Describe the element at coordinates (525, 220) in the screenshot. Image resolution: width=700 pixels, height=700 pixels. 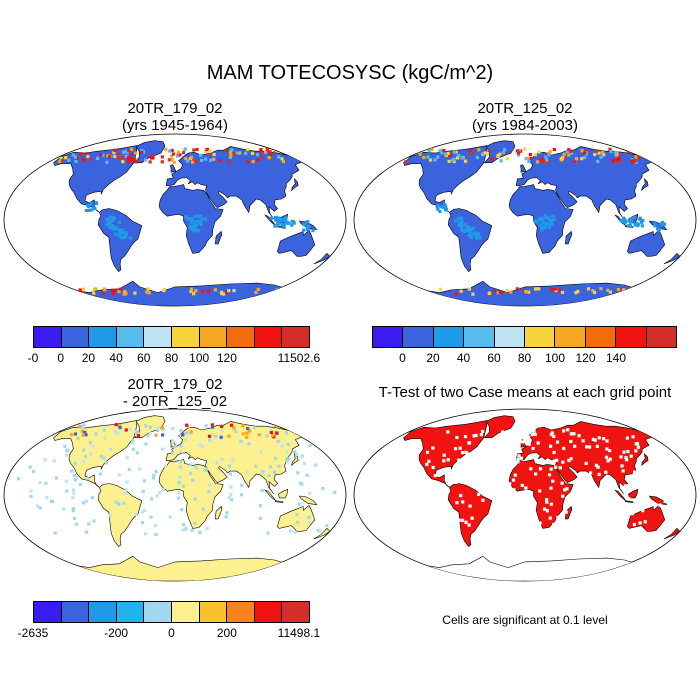
I see `map-case2` at that location.